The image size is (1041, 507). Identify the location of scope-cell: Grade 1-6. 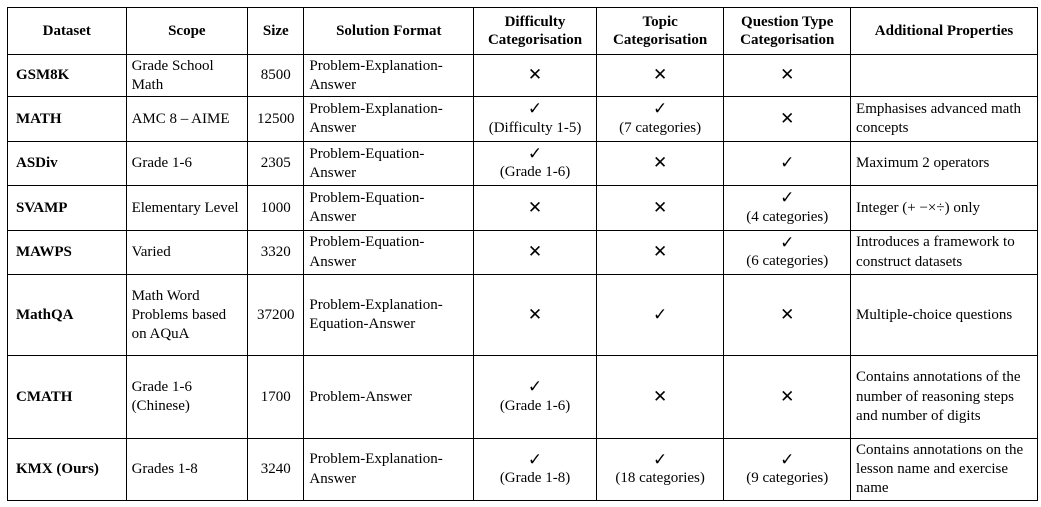
(187, 163).